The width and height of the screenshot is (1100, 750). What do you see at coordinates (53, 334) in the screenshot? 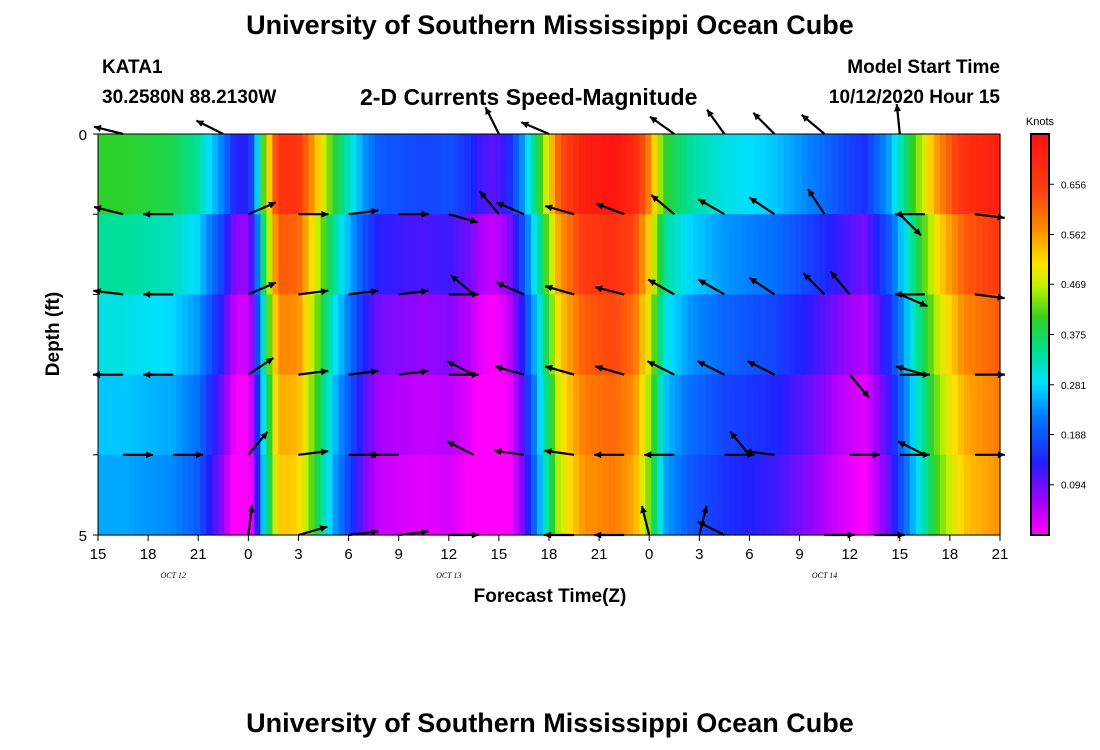
I see `y-axis-label: Depth (ft)` at bounding box center [53, 334].